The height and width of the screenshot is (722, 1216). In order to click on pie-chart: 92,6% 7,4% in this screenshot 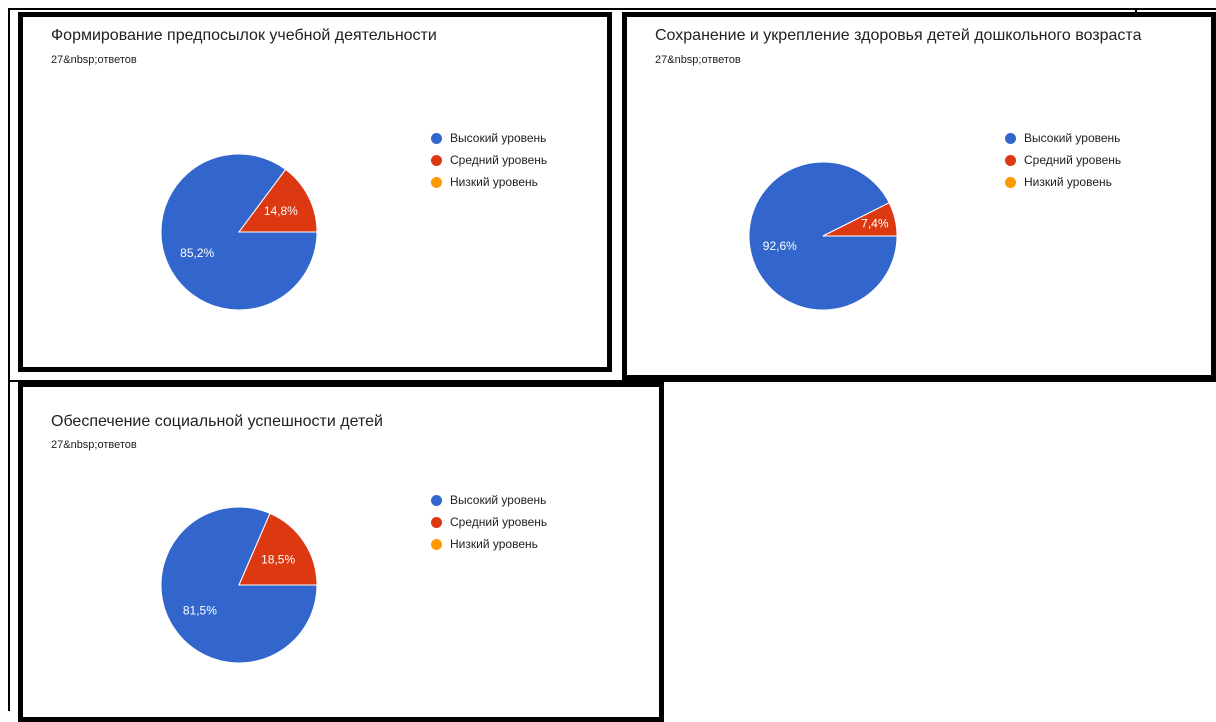, I will do `click(823, 236)`.